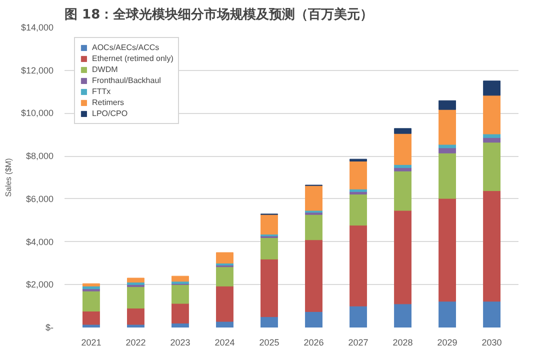 The width and height of the screenshot is (533, 348). Describe the element at coordinates (219, 14) in the screenshot. I see `chart-title: 图 18：全球光模块细分市场规模及预测（百万美元）` at that location.